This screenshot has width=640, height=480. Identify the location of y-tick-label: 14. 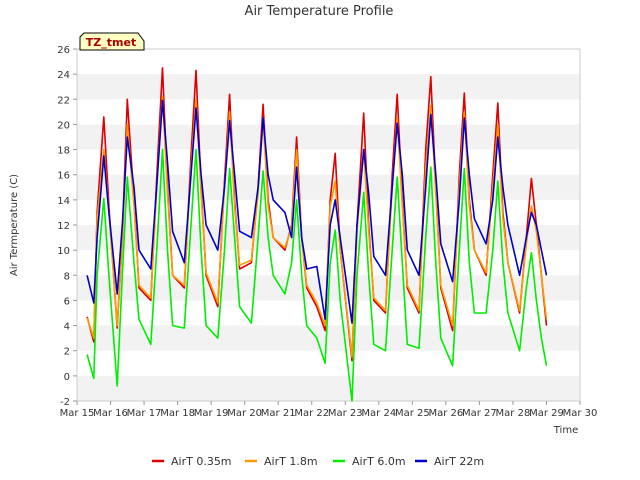
(63, 201).